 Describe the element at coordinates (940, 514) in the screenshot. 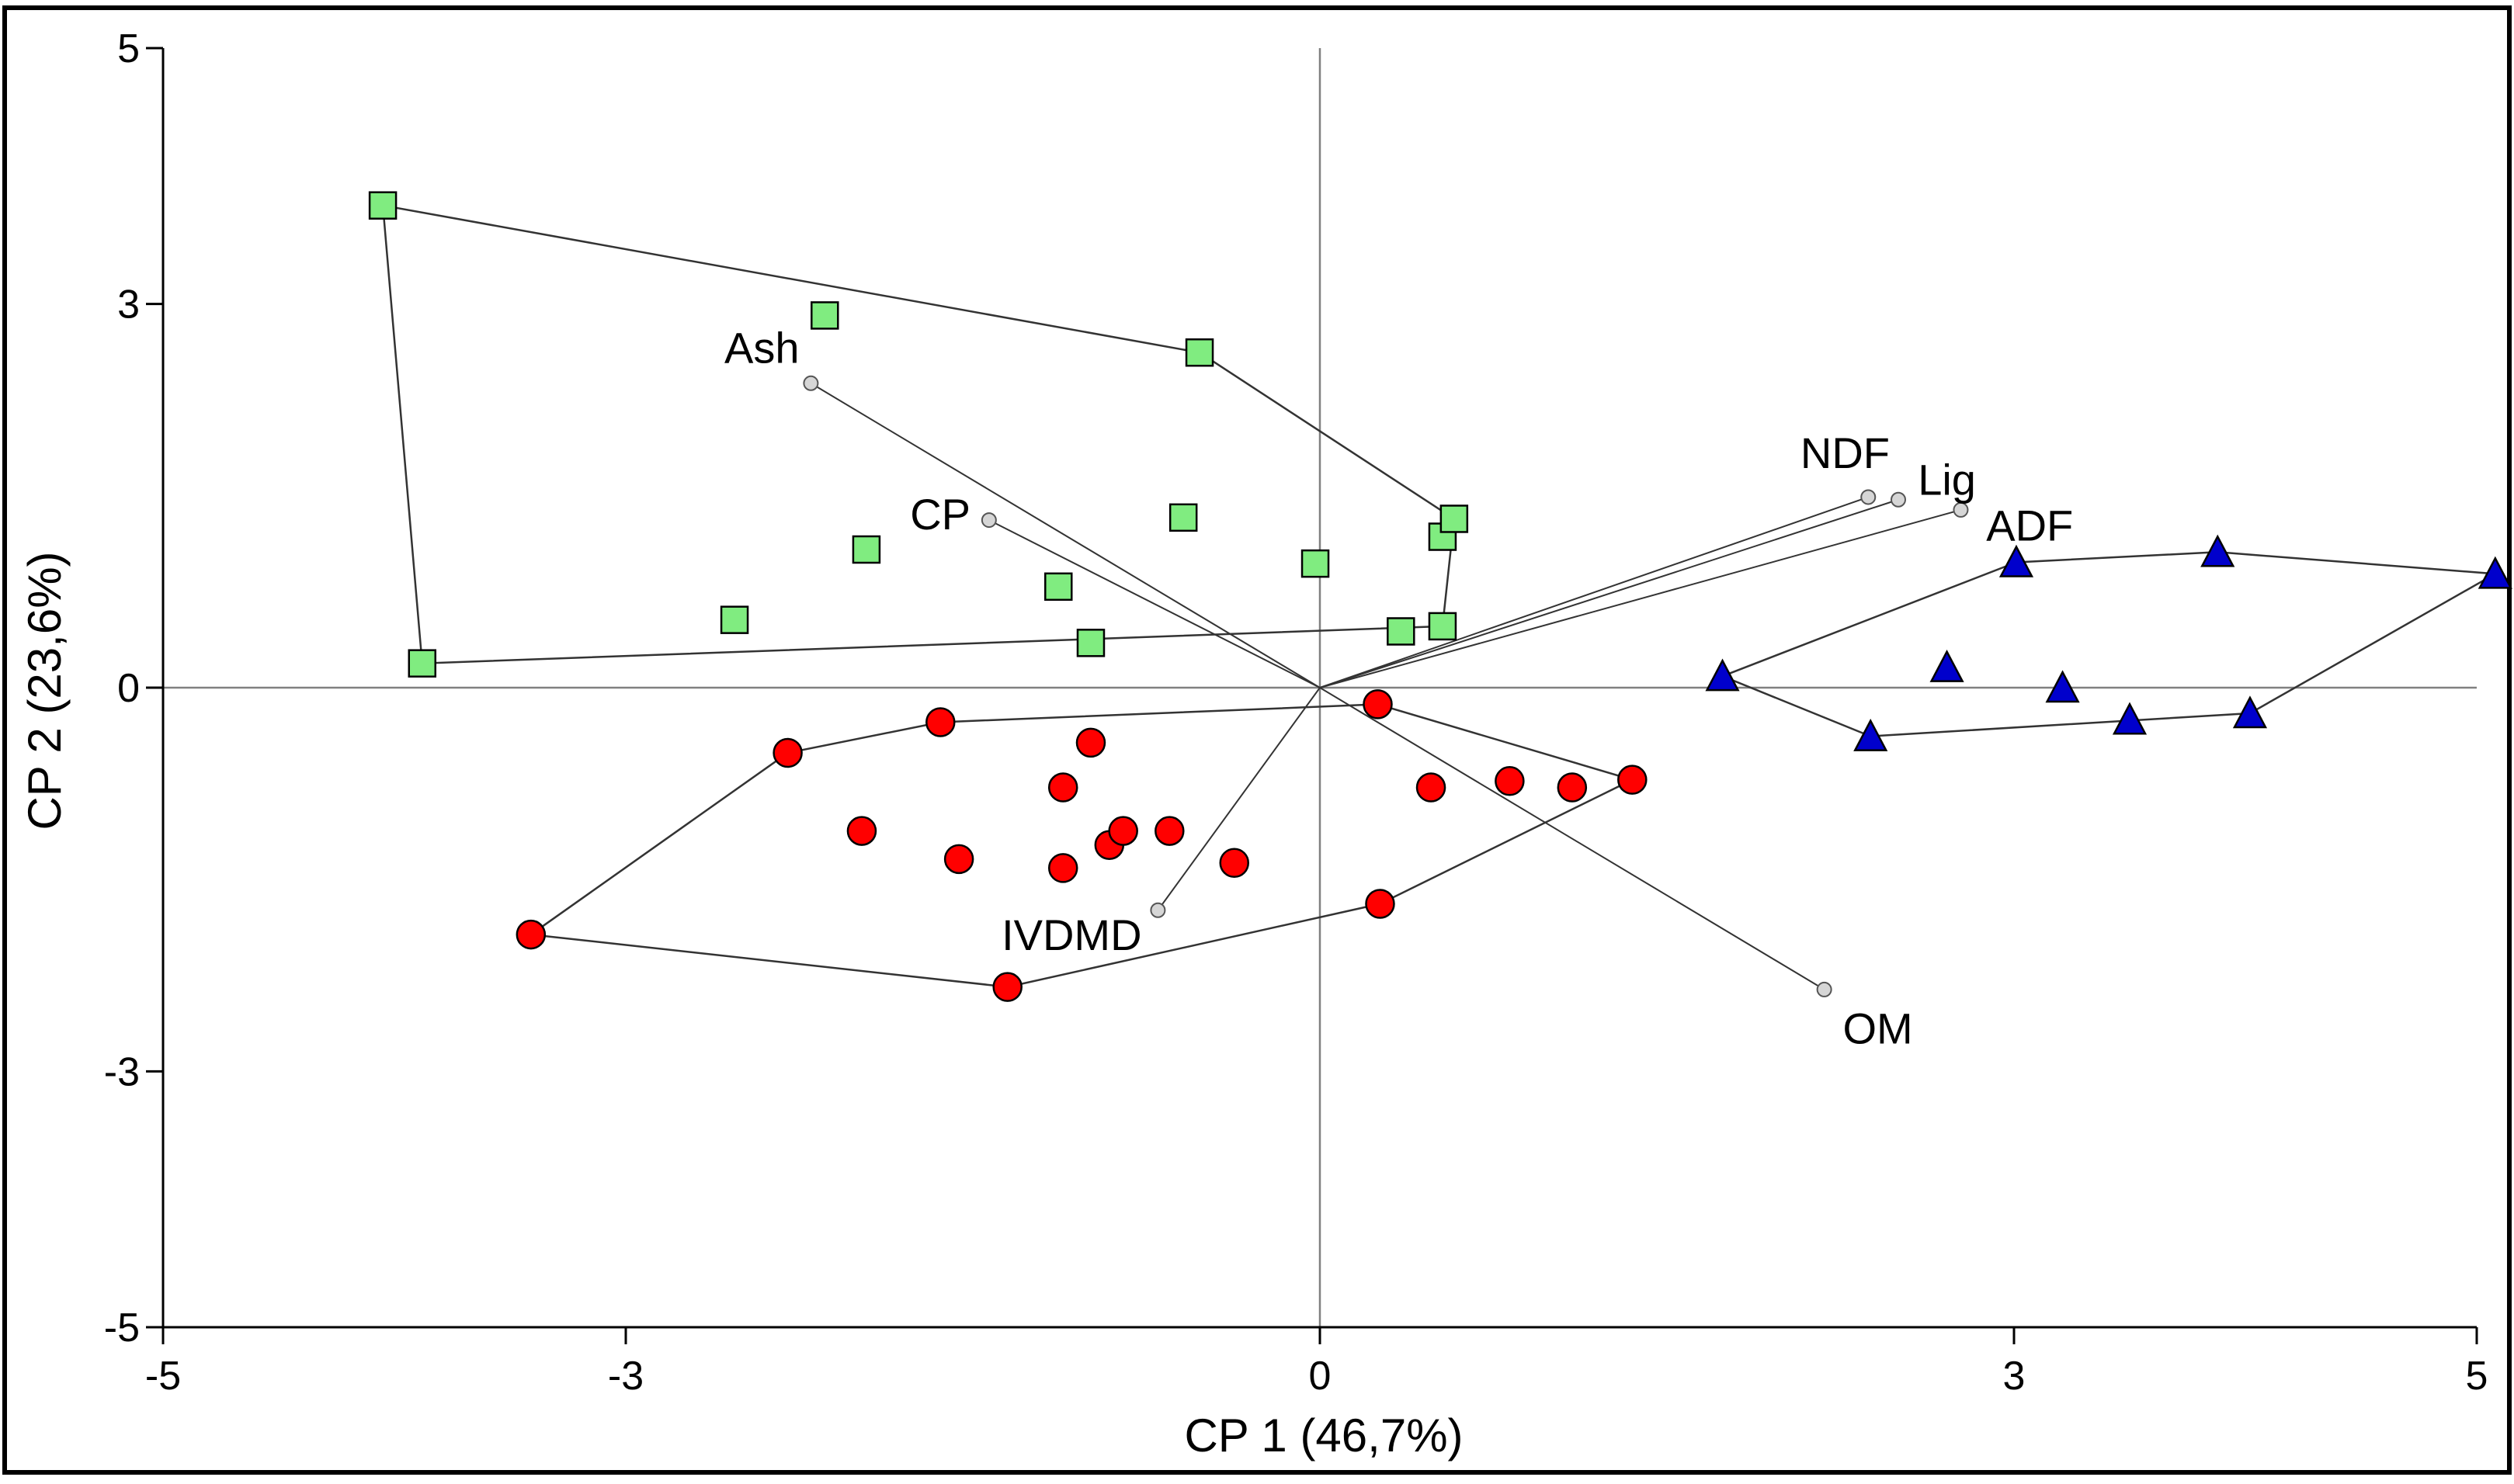

I see `vector-label-cp: CP` at that location.